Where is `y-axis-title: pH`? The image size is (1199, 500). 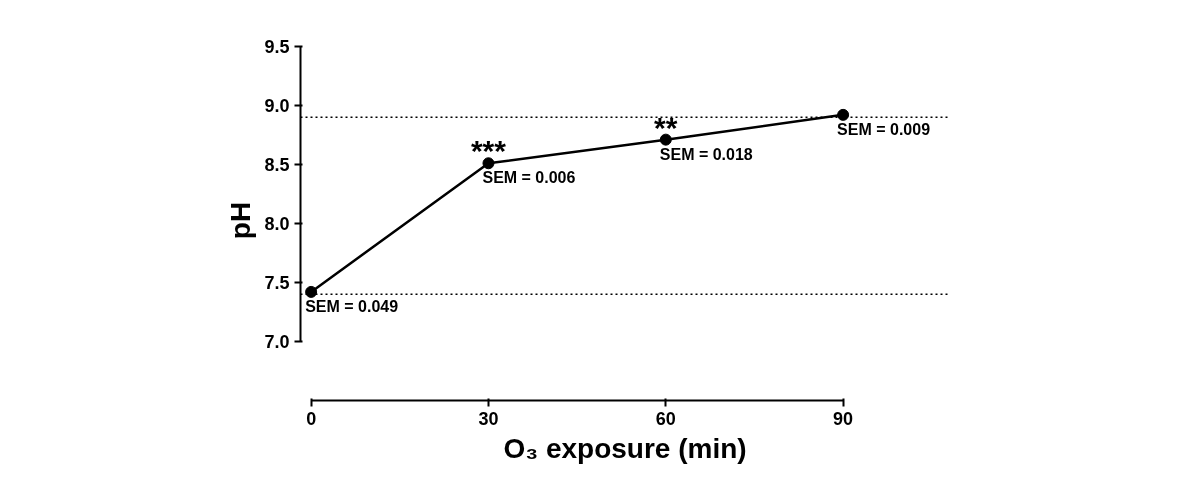 y-axis-title: pH is located at coordinates (241, 220).